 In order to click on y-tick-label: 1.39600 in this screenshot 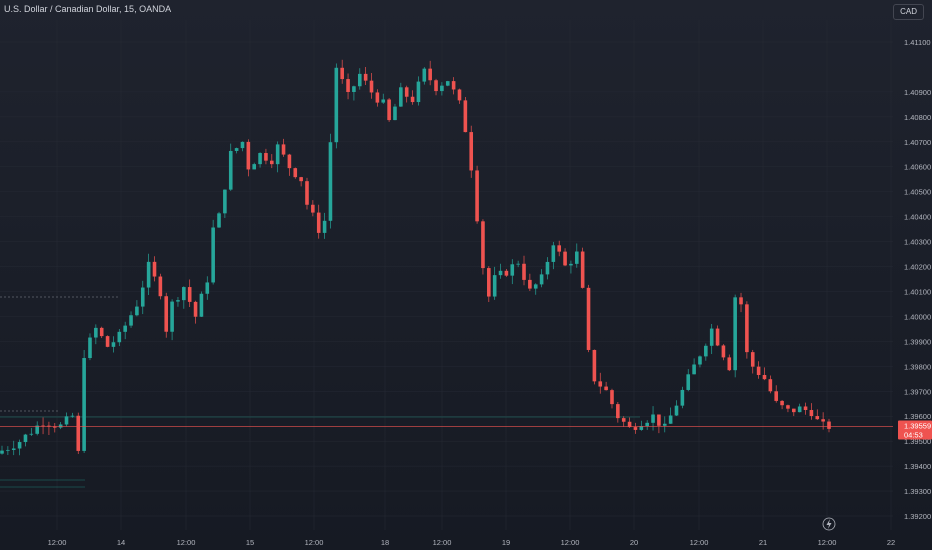, I will do `click(917, 416)`.